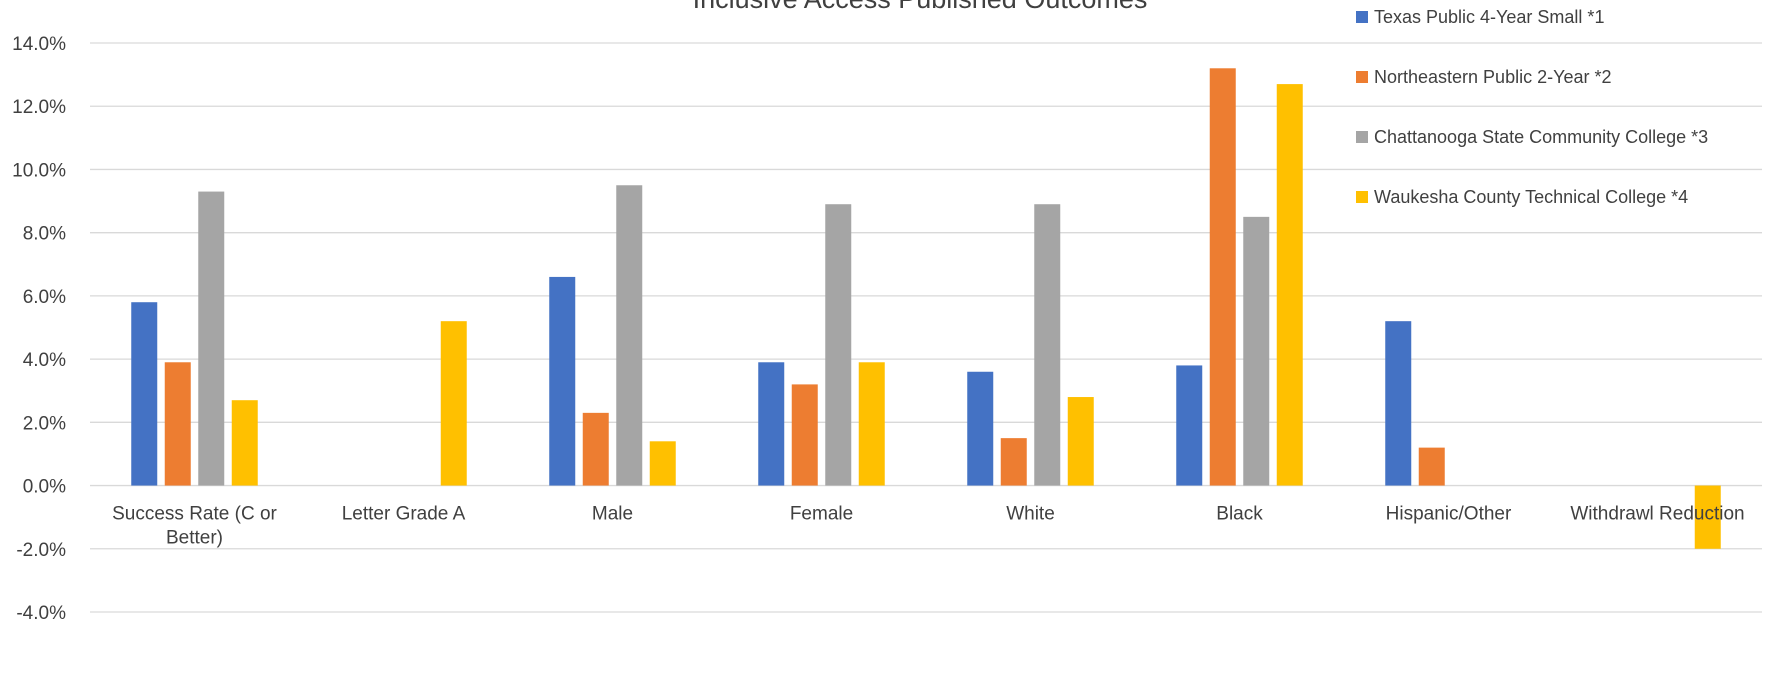  Describe the element at coordinates (39, 170) in the screenshot. I see `y-tick-label: 10.0%` at that location.